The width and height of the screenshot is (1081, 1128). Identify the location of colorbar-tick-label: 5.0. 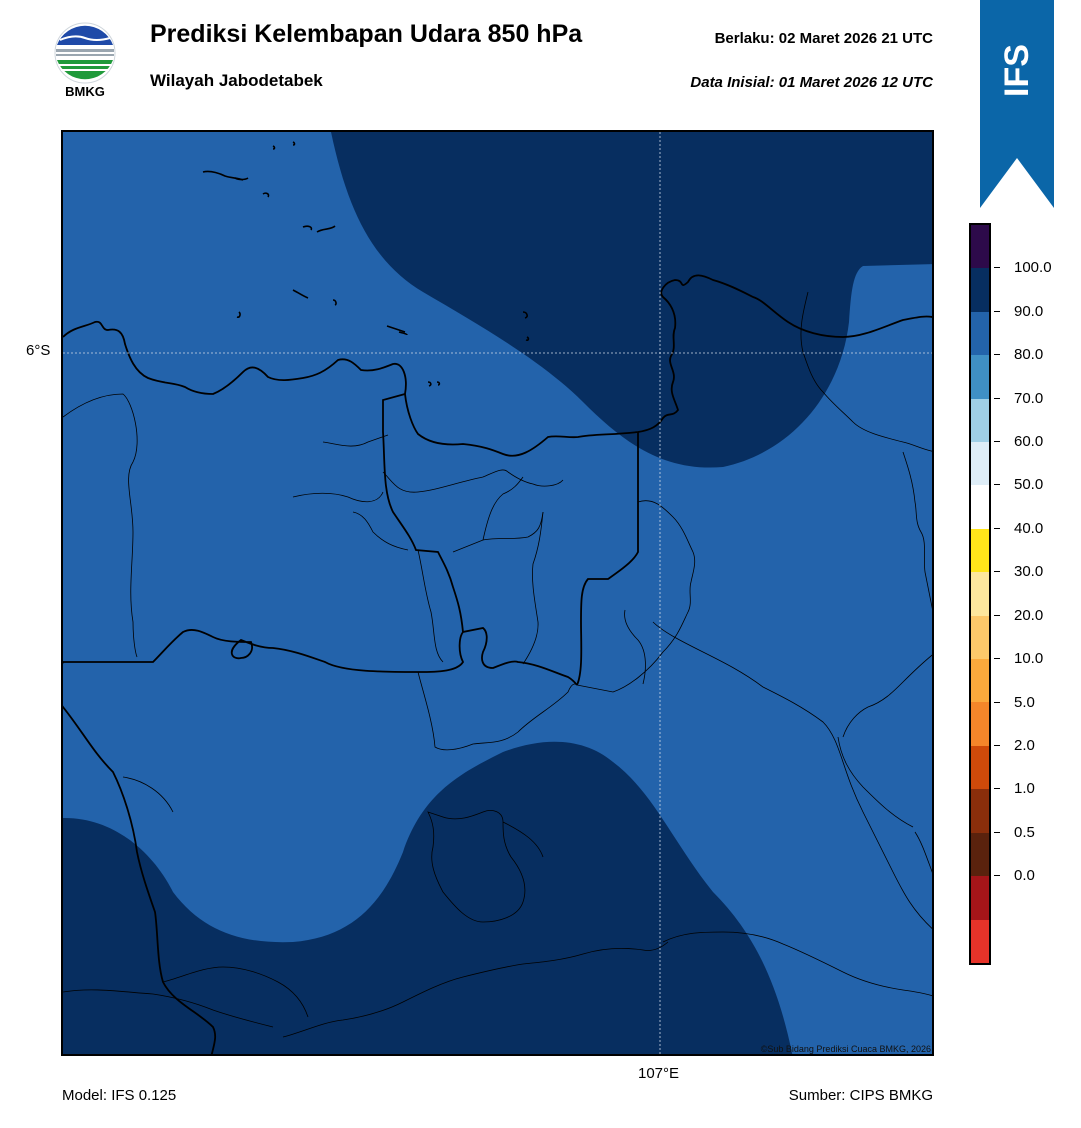
(1024, 702).